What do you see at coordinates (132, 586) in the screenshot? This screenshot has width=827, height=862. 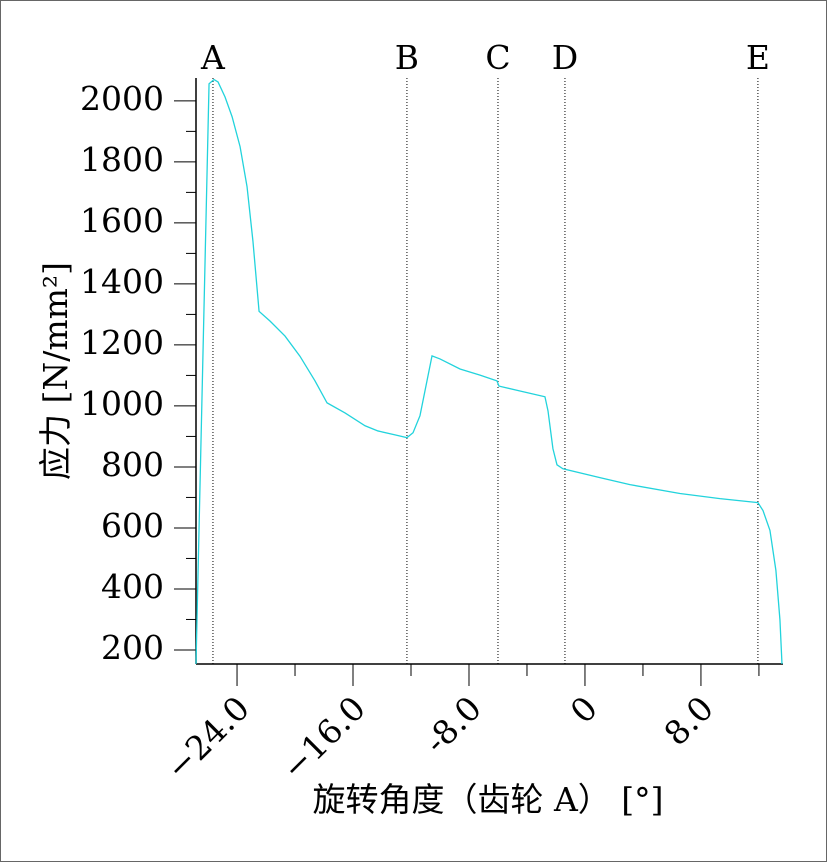 I see `y-tick-label: 400` at bounding box center [132, 586].